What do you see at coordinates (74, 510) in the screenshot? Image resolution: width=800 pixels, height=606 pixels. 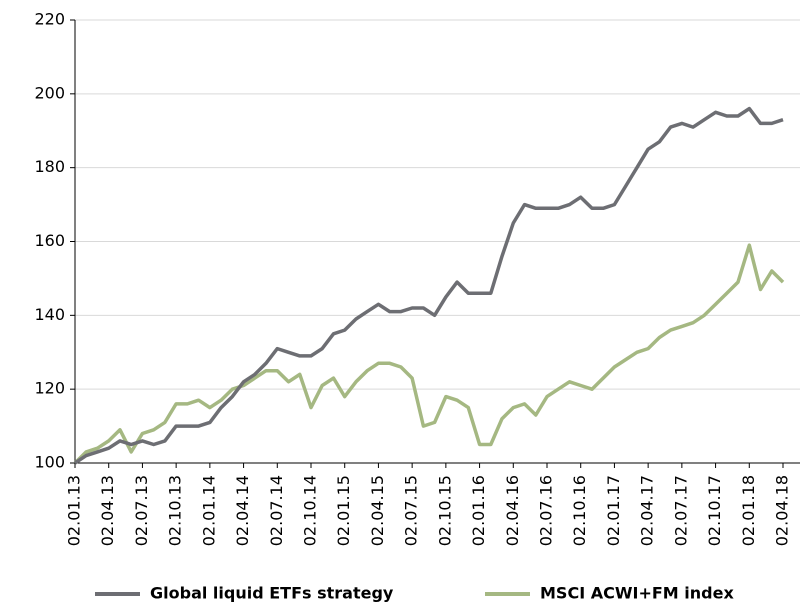 I see `x-tick-label: 02.01.13` at bounding box center [74, 510].